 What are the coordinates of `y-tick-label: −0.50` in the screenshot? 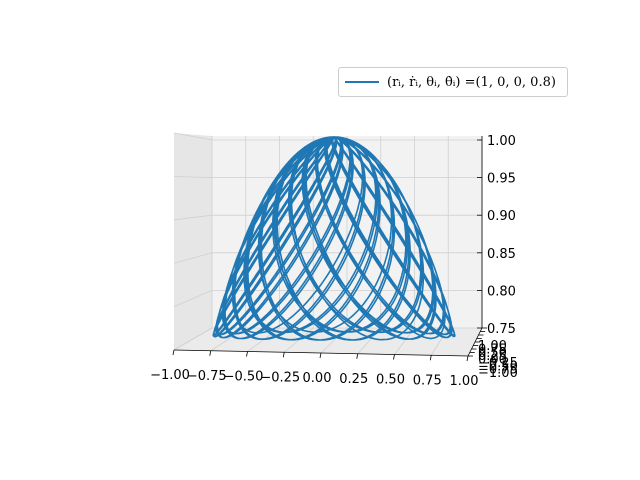 It's located at (498, 366).